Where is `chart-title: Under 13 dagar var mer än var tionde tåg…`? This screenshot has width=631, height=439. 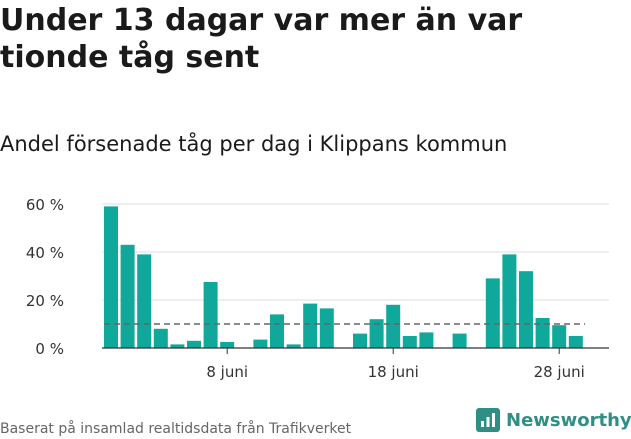
chart-title: Under 13 dagar var mer än var tionde tåg… is located at coordinates (261, 39).